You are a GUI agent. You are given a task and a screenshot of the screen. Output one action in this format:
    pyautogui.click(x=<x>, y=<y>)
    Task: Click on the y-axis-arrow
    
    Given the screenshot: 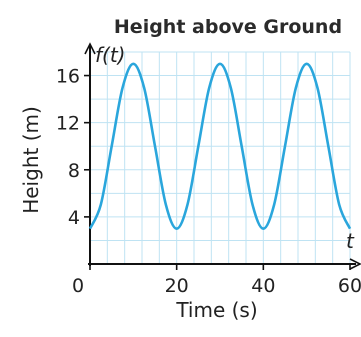 What is the action you would take?
    pyautogui.click(x=90, y=48)
    